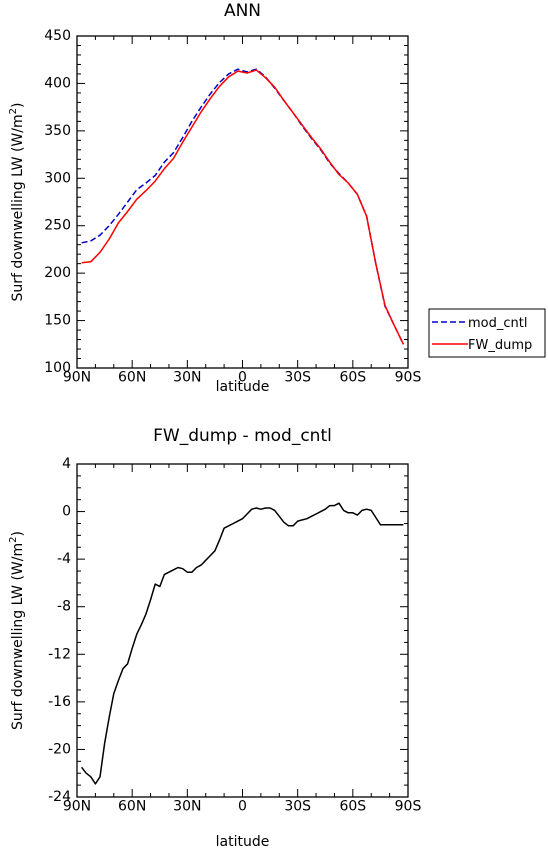 The image size is (548, 851). I want to click on y-tick-label: -20, so click(59, 749).